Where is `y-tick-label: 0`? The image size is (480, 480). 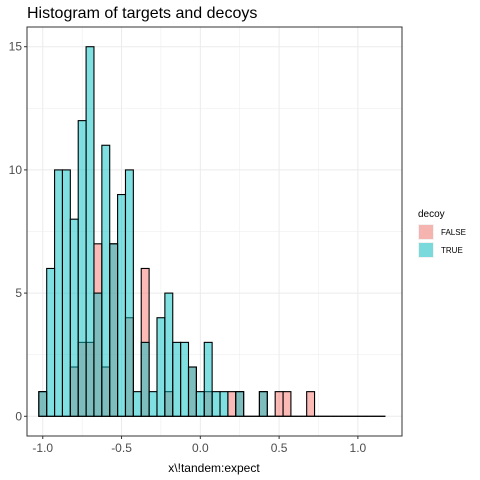
y-tick-label: 0 is located at coordinates (18, 416).